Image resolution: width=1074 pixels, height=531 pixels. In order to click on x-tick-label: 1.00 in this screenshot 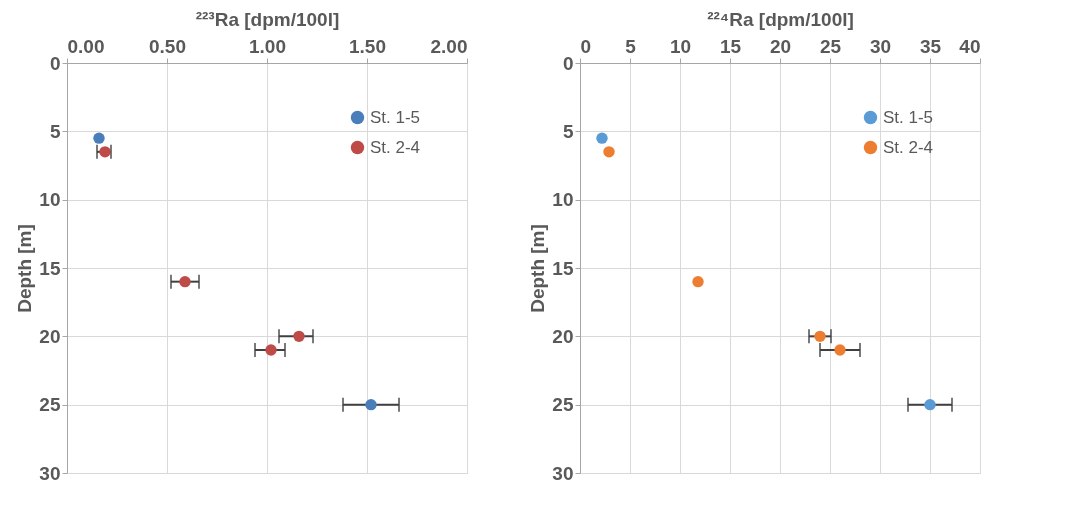, I will do `click(267, 46)`.